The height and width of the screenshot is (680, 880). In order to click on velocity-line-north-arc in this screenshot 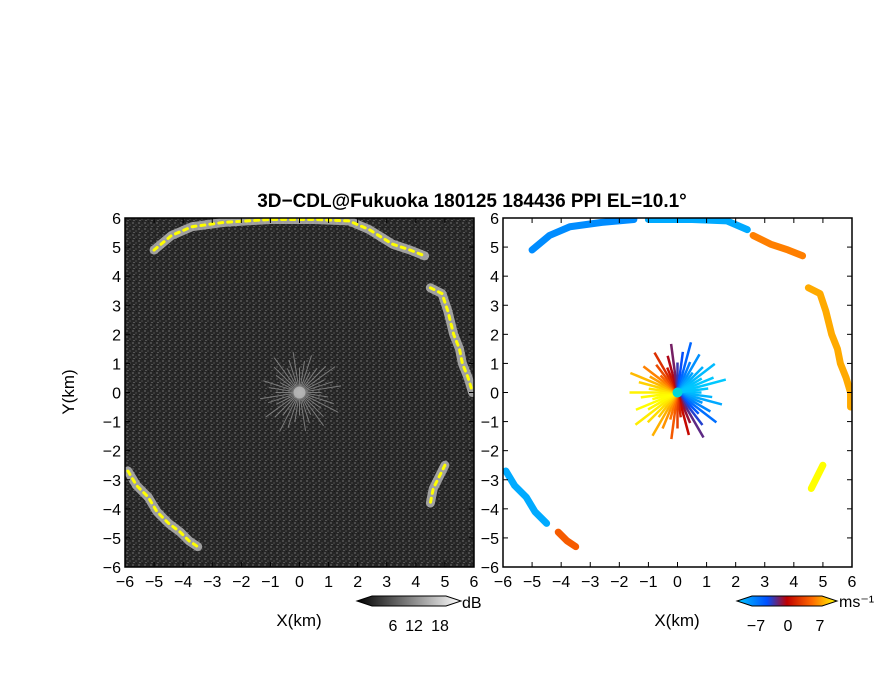, I will do `click(583, 236)`.